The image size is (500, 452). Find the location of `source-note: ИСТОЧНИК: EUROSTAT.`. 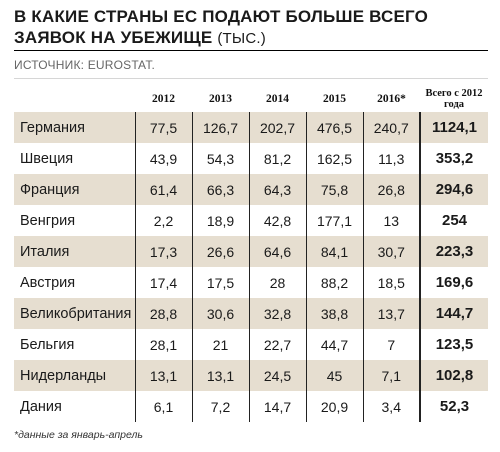

source-note: ИСТОЧНИК: EUROSTAT. is located at coordinates (85, 65).